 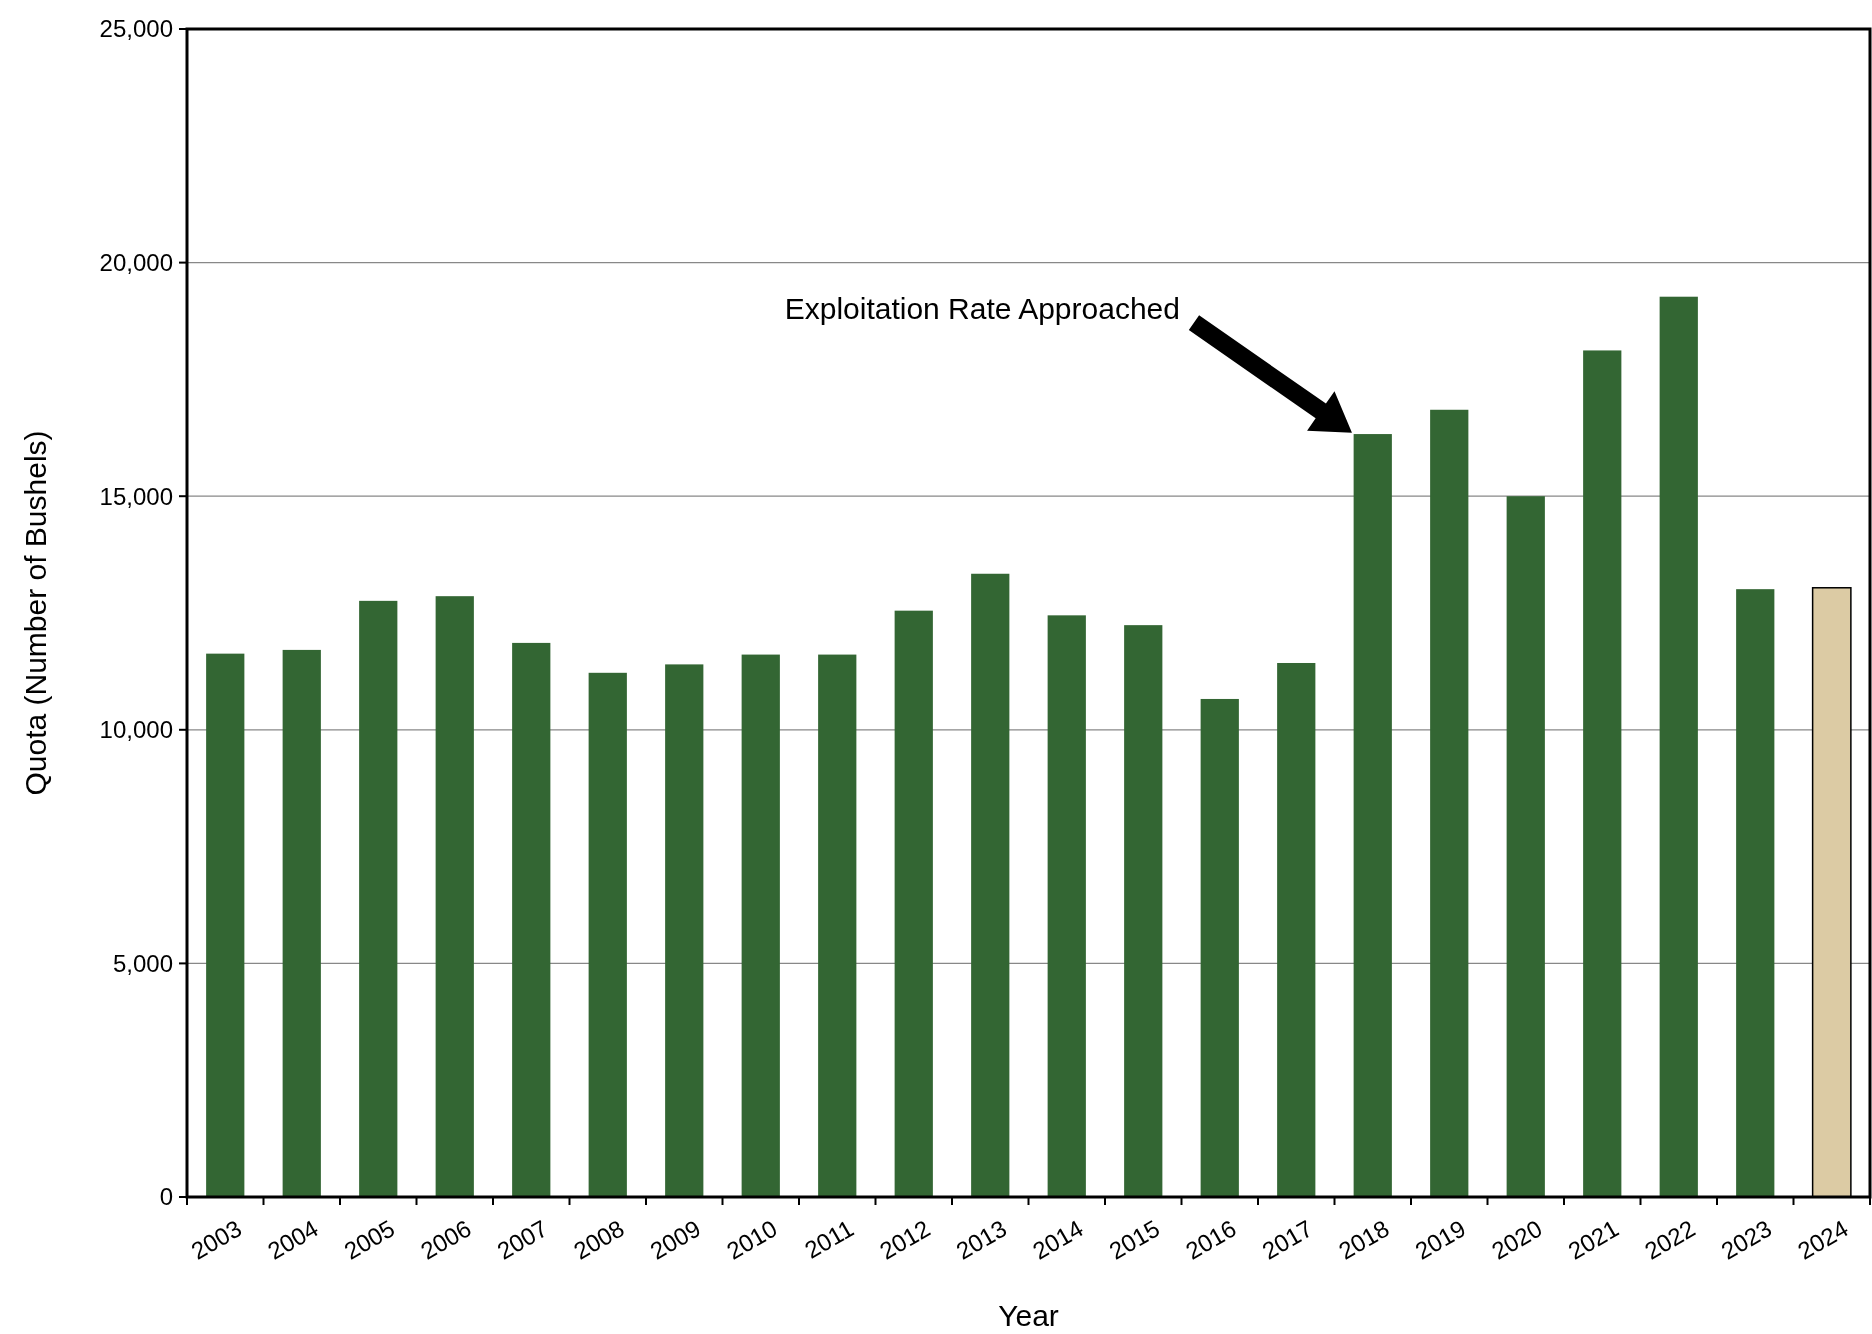 I want to click on y-tick-label: 25,000, so click(x=136, y=29).